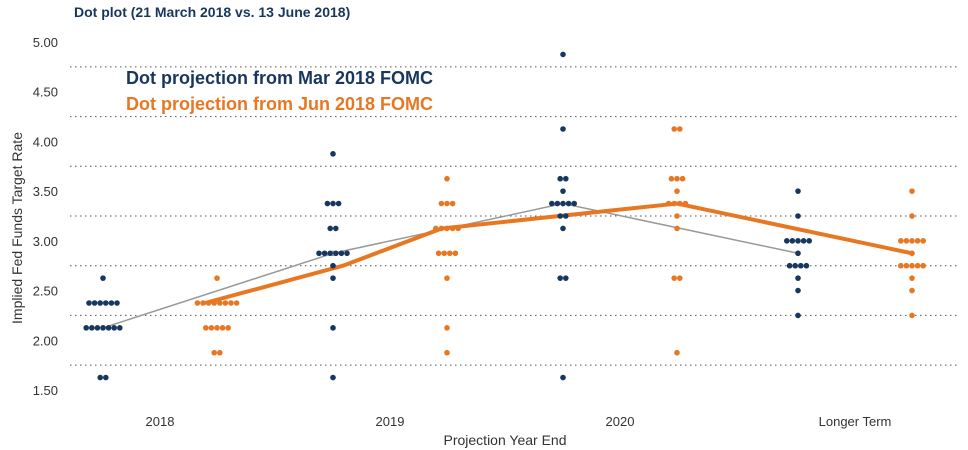 The width and height of the screenshot is (968, 450). Describe the element at coordinates (45, 216) in the screenshot. I see `y-axis-ticks: 1.50 2.00 2.50 3.00 3.50 4.00 4.50 5.00` at that location.